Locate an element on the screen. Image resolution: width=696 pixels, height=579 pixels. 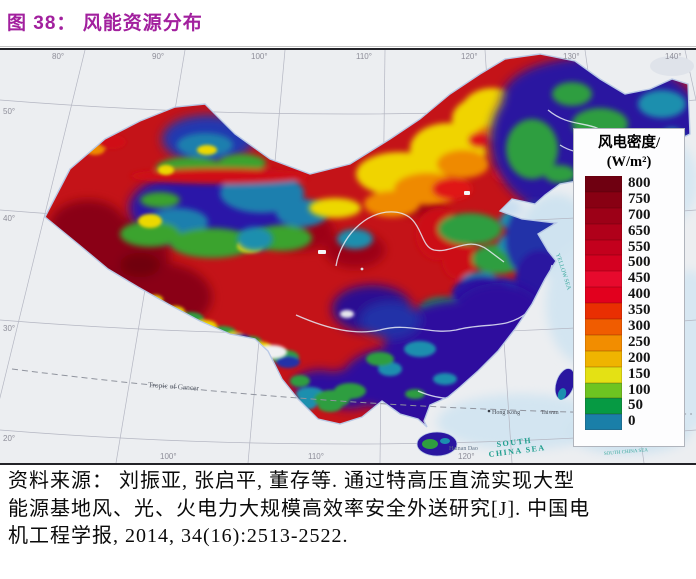
graticule-tick-label: 30° is located at coordinates (9, 328).